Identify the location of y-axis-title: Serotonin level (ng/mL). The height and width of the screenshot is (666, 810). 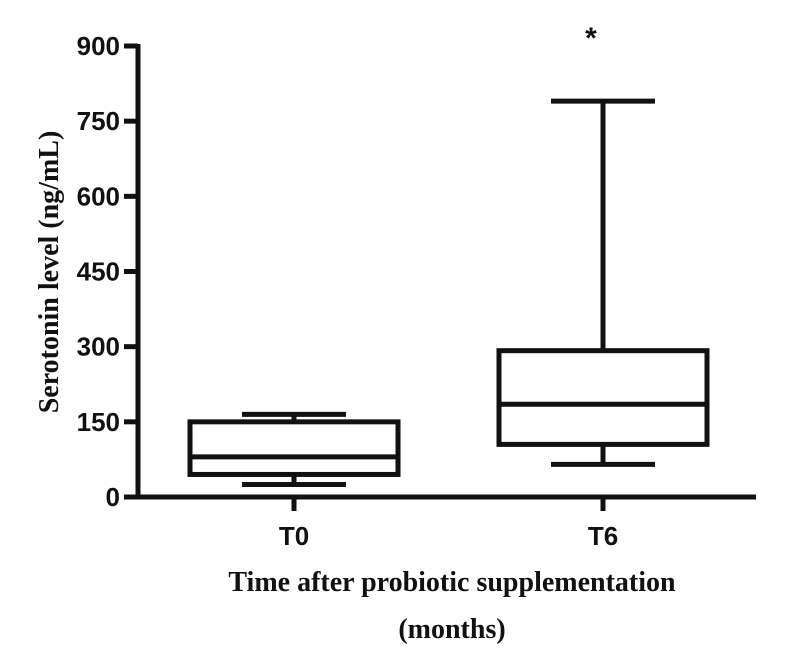
(49, 272).